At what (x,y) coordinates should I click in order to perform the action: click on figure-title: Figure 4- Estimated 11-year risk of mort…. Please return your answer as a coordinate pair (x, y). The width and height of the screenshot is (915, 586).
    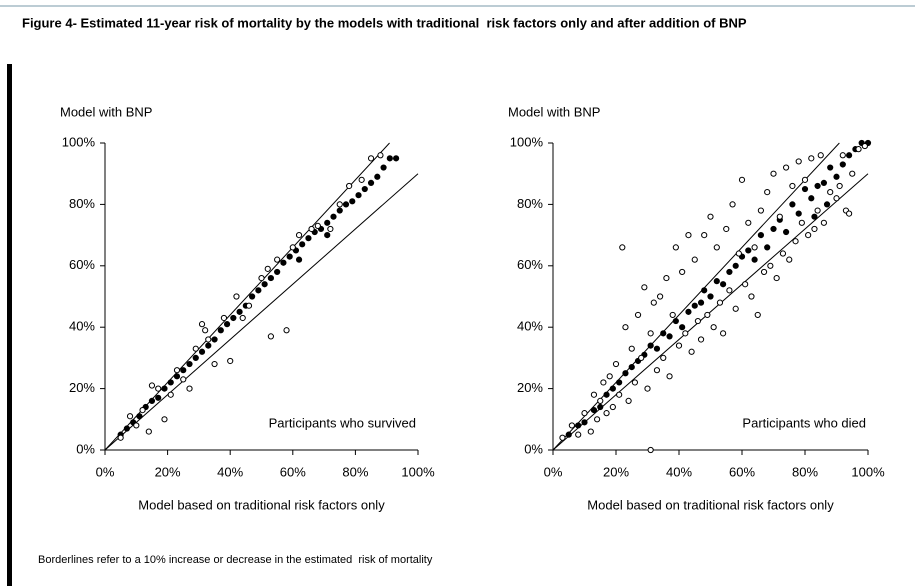
    Looking at the image, I should click on (384, 22).